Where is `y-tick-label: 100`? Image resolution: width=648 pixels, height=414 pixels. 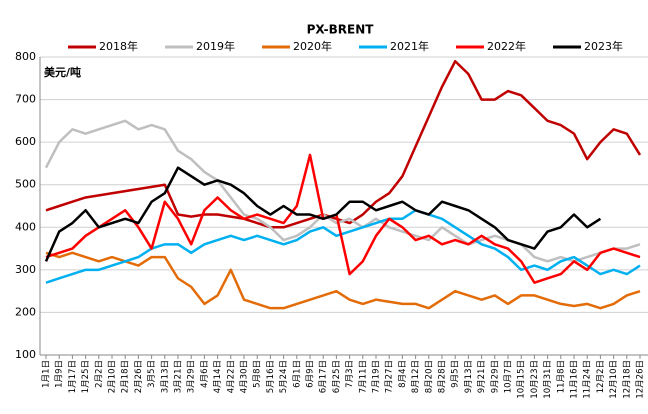 y-tick-label: 100 is located at coordinates (25, 354).